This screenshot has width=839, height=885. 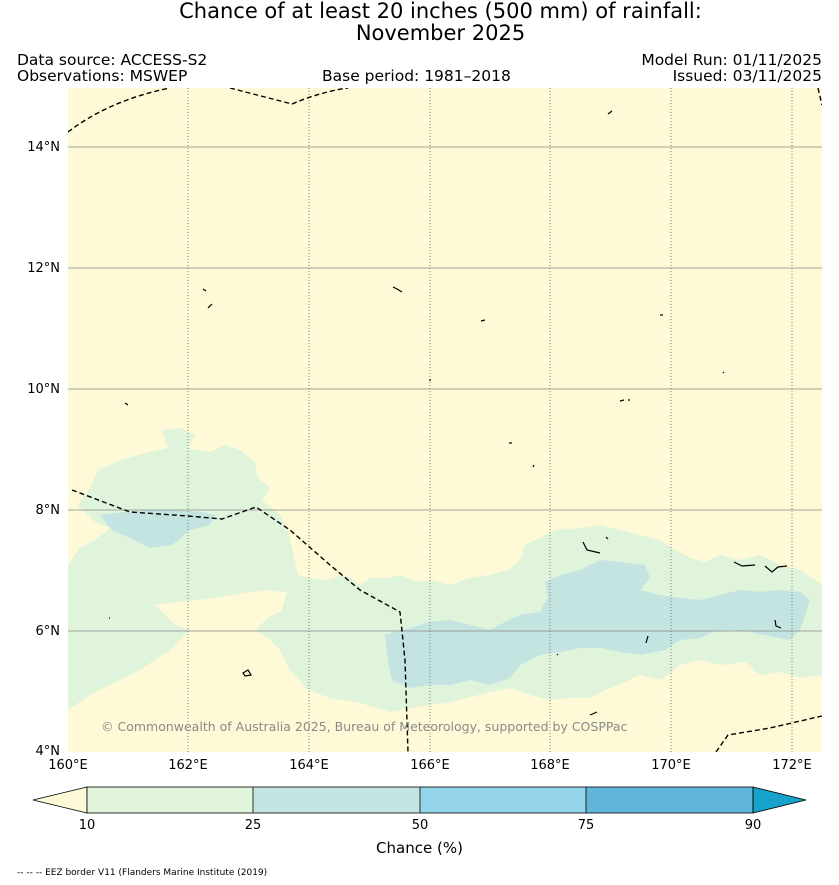 I want to click on probability-region-25-50-east, so click(x=597, y=624).